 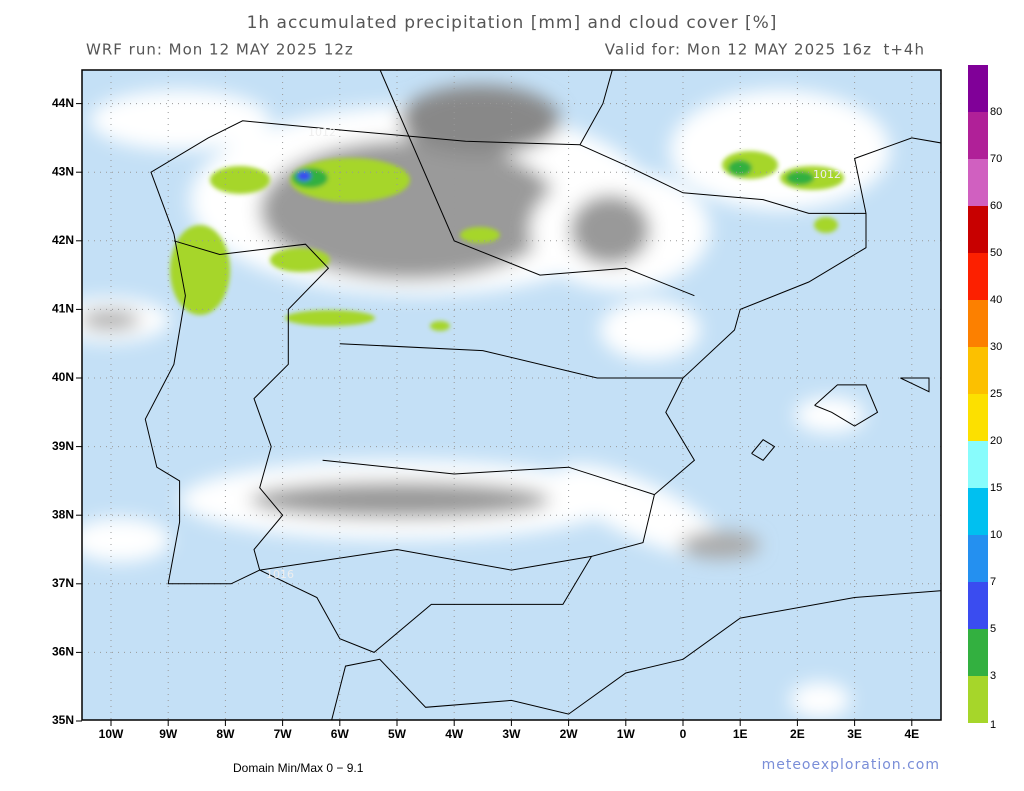 I want to click on min-max: Domain Min/Max 0 − 9.1, so click(x=298, y=768).